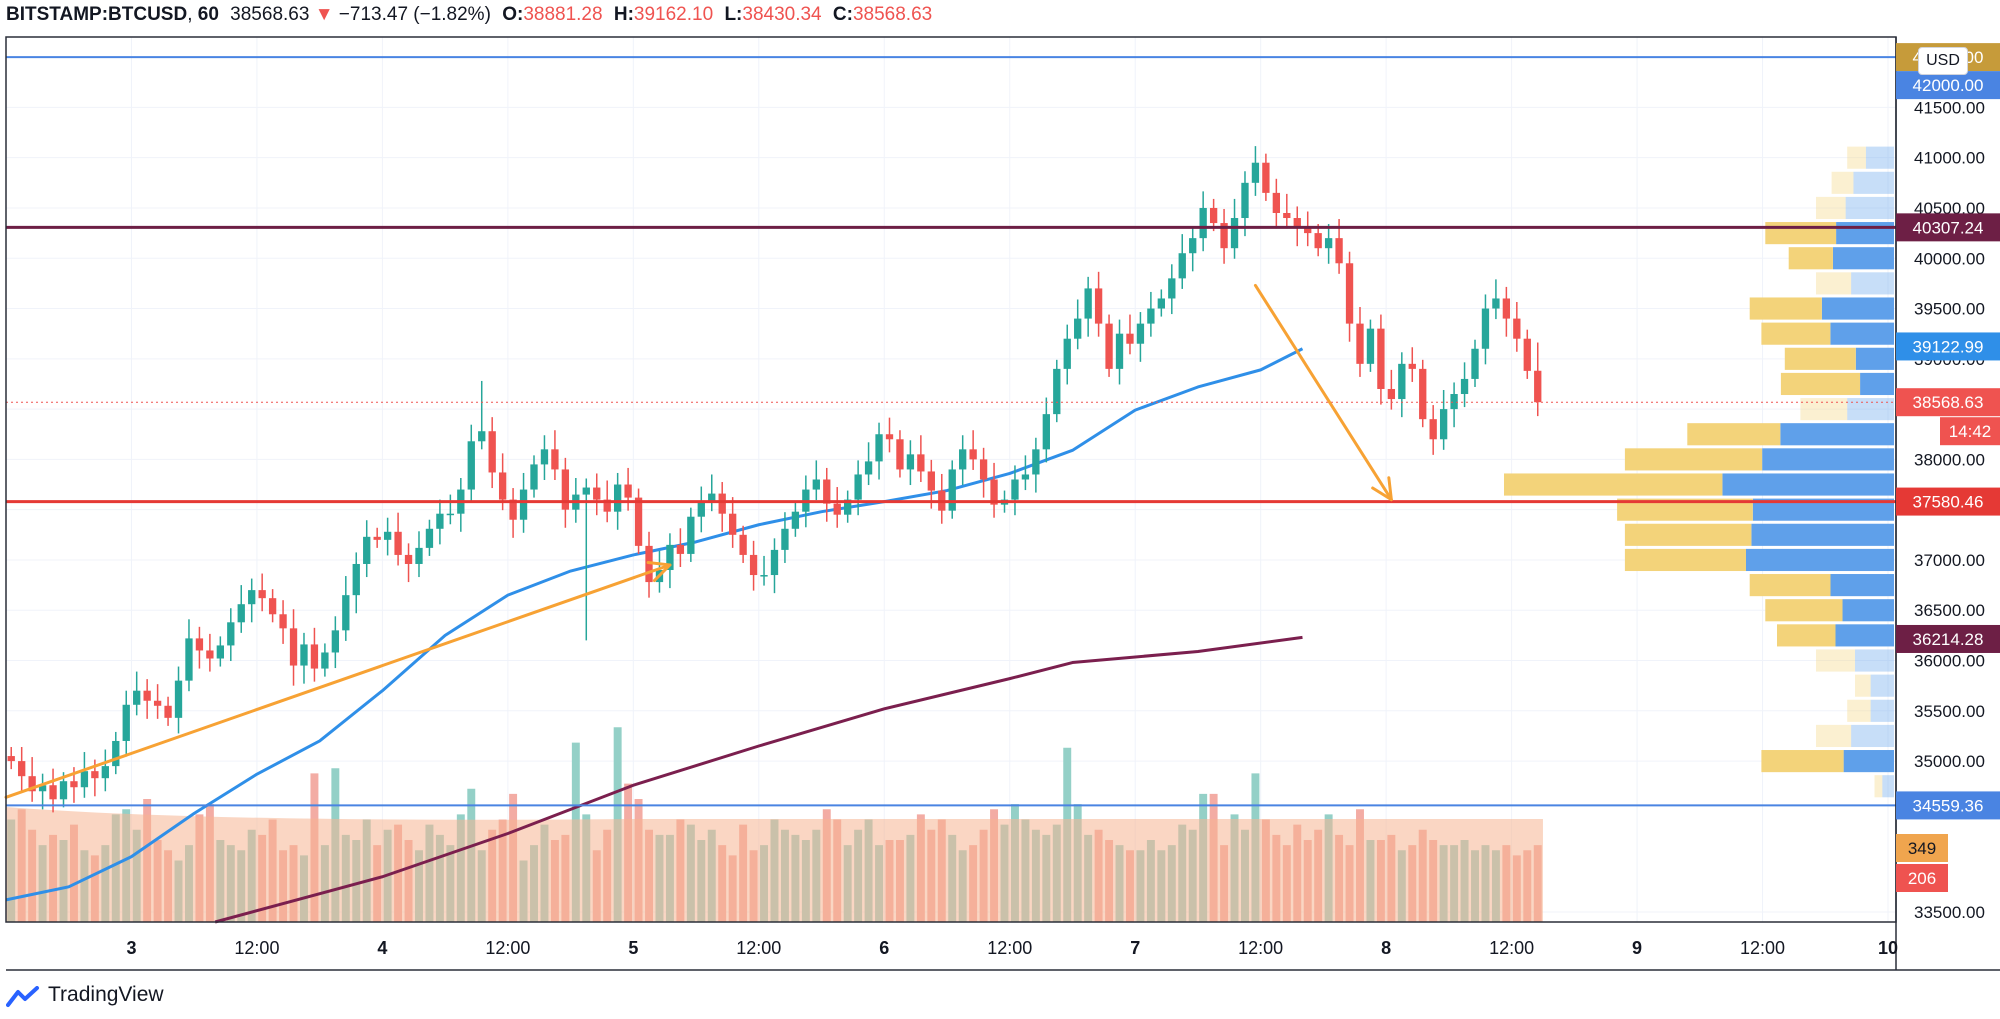 This screenshot has width=2000, height=1019. What do you see at coordinates (97, 14) in the screenshot?
I see `symbol-name: BITSTAMP:BTCUSD` at bounding box center [97, 14].